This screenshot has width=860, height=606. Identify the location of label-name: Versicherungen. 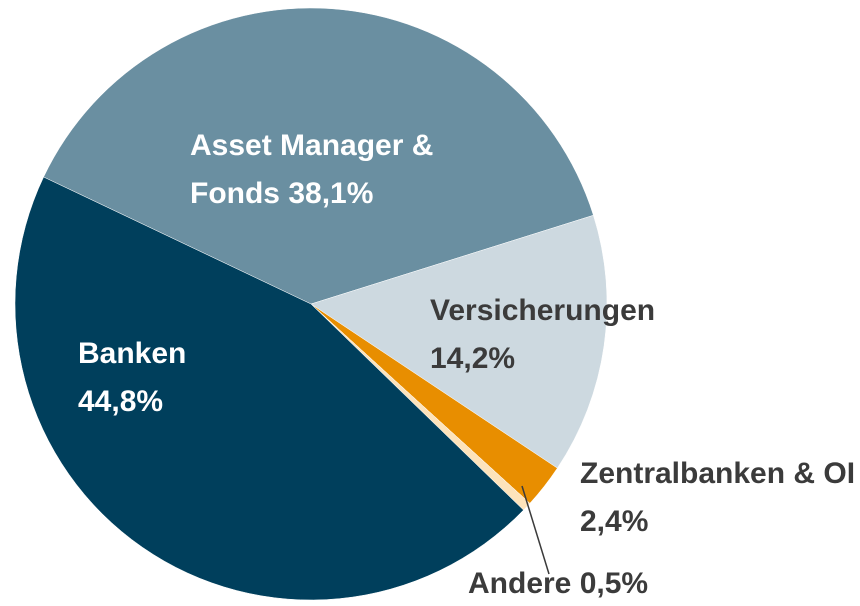
(543, 310).